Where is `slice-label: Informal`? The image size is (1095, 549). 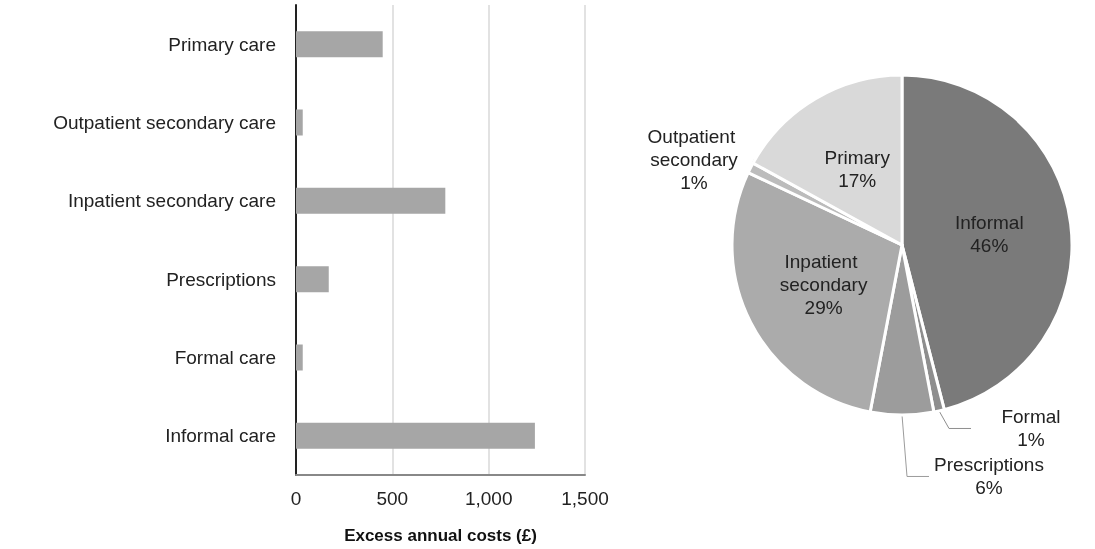 slice-label: Informal is located at coordinates (989, 222).